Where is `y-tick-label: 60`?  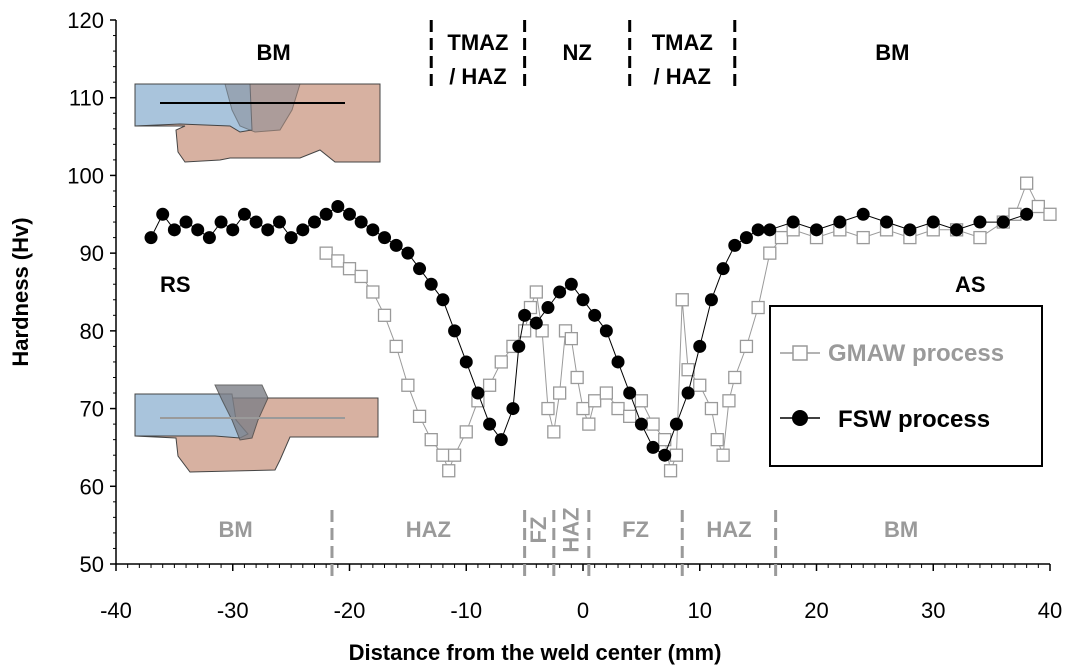 y-tick-label: 60 is located at coordinates (92, 486).